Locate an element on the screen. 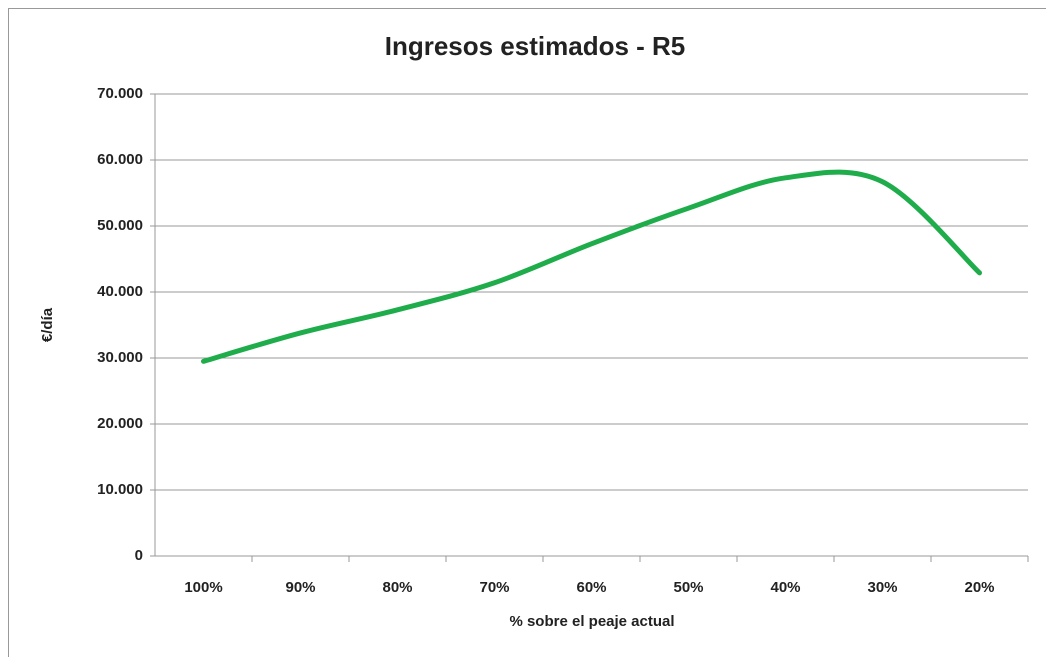 This screenshot has width=1046, height=657. y-axis-label: €/día is located at coordinates (47, 324).